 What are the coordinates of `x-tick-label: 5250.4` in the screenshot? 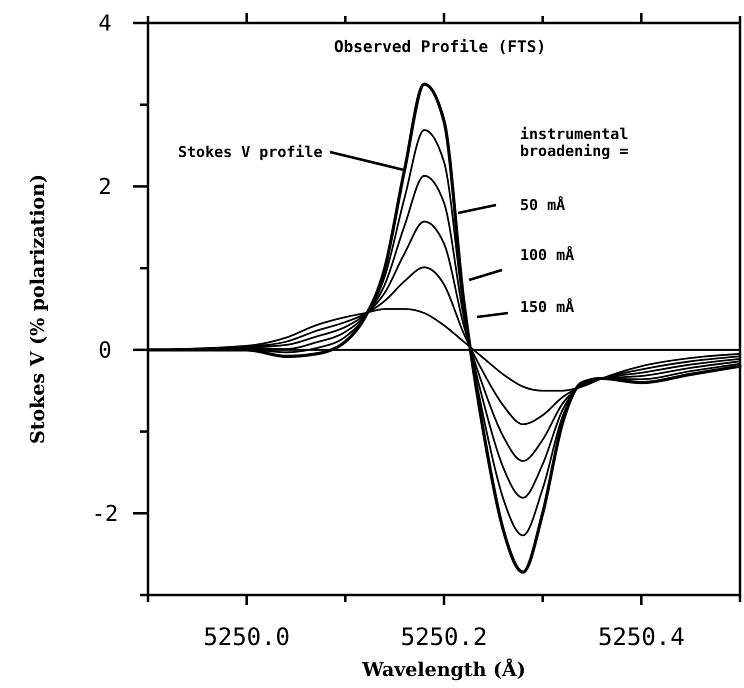 It's located at (641, 637).